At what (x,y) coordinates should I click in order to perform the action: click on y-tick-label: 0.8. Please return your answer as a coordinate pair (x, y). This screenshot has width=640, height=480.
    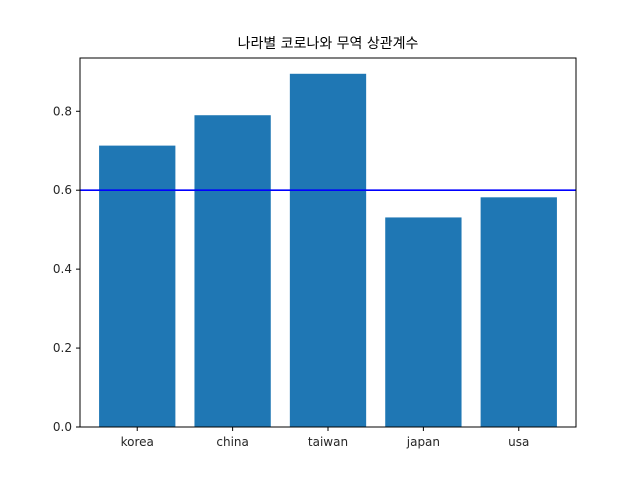
    Looking at the image, I should click on (62, 111).